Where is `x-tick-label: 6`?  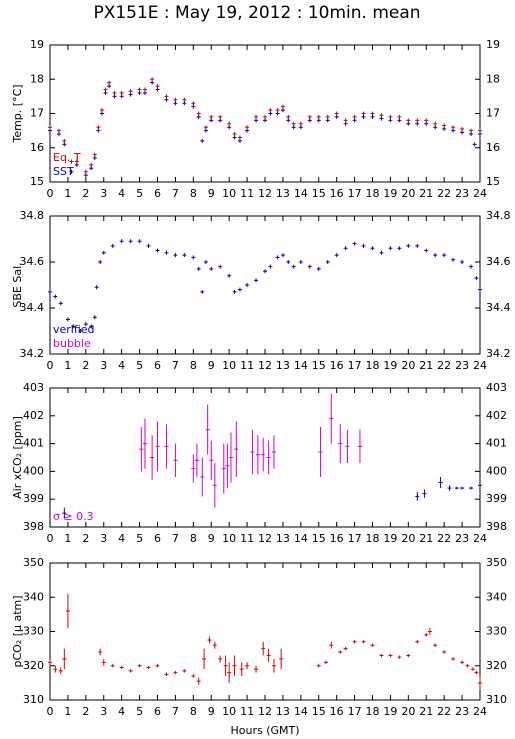
x-tick-label: 6 is located at coordinates (157, 193).